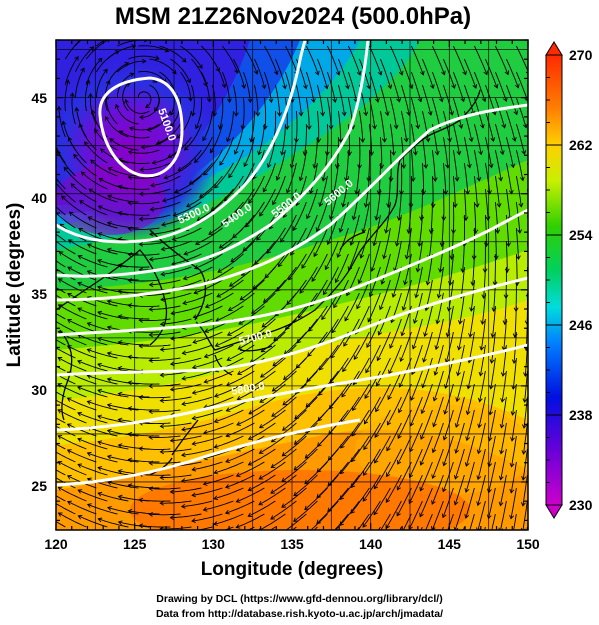  What do you see at coordinates (371, 544) in the screenshot?
I see `x-tick-label: 140` at bounding box center [371, 544].